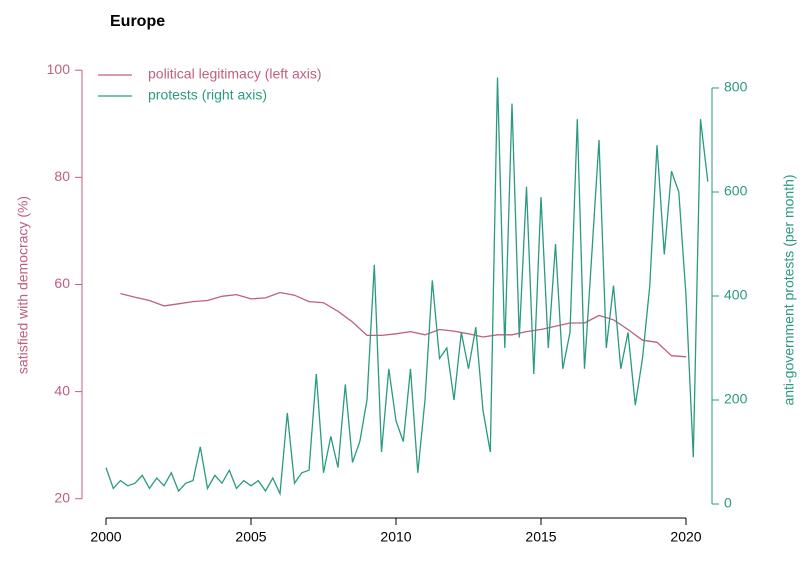 Image resolution: width=800 pixels, height=572 pixels. What do you see at coordinates (23, 285) in the screenshot?
I see `y-axis-label: satisfied with democracy (%)` at bounding box center [23, 285].